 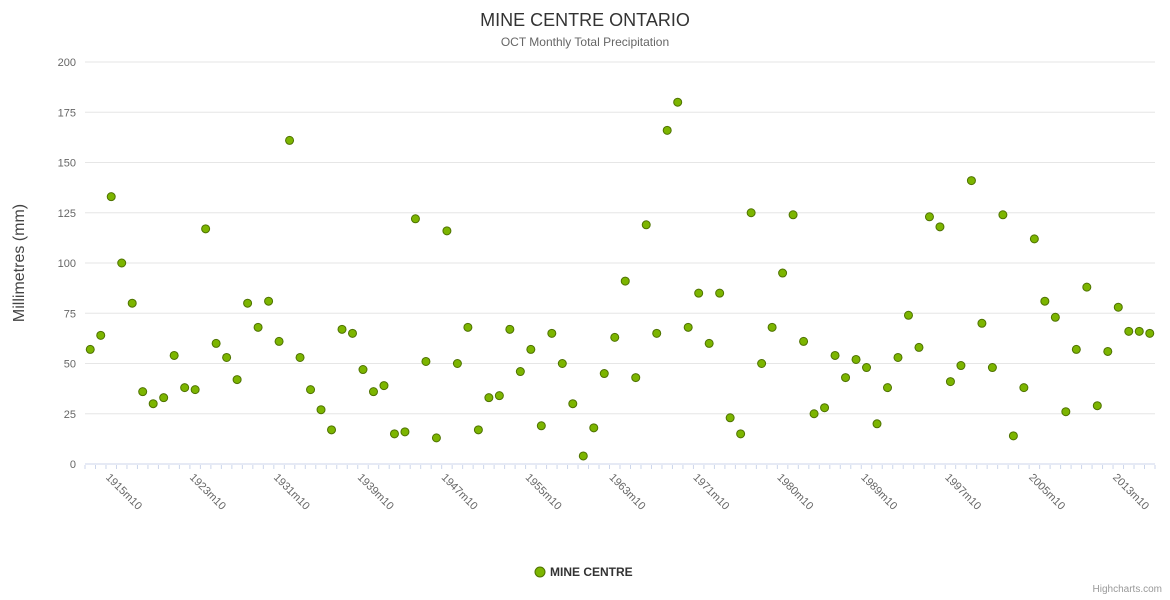 What do you see at coordinates (583, 572) in the screenshot?
I see `legend-item: MINE CENTRE` at bounding box center [583, 572].